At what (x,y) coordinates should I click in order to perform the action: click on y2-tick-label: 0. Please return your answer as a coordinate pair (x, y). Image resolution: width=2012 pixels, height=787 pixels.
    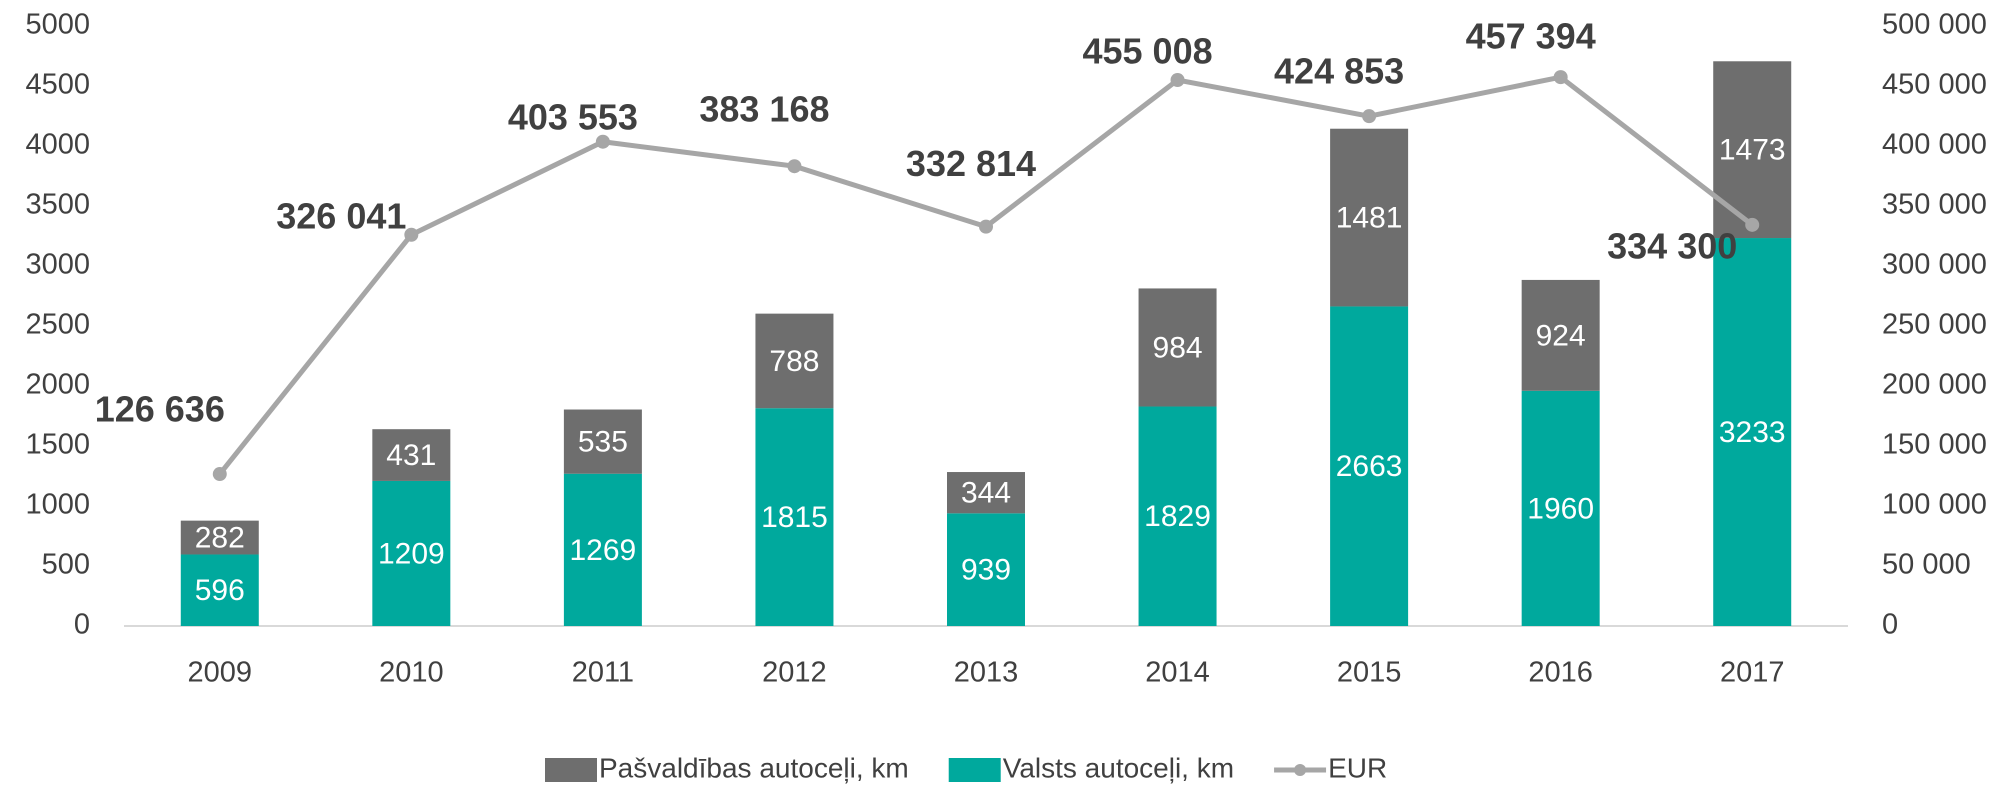
    Looking at the image, I should click on (1890, 625).